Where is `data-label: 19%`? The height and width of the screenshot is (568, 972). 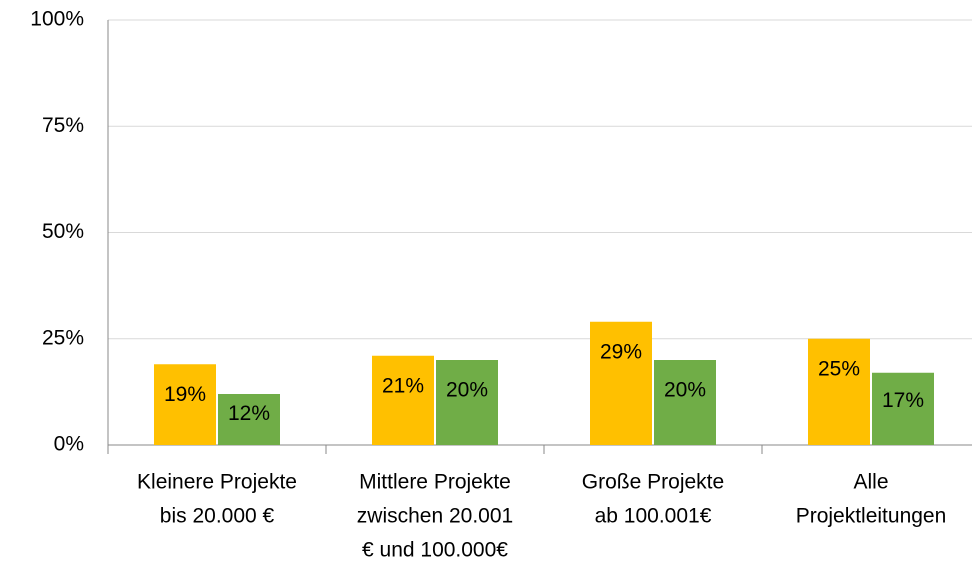 data-label: 19% is located at coordinates (185, 394).